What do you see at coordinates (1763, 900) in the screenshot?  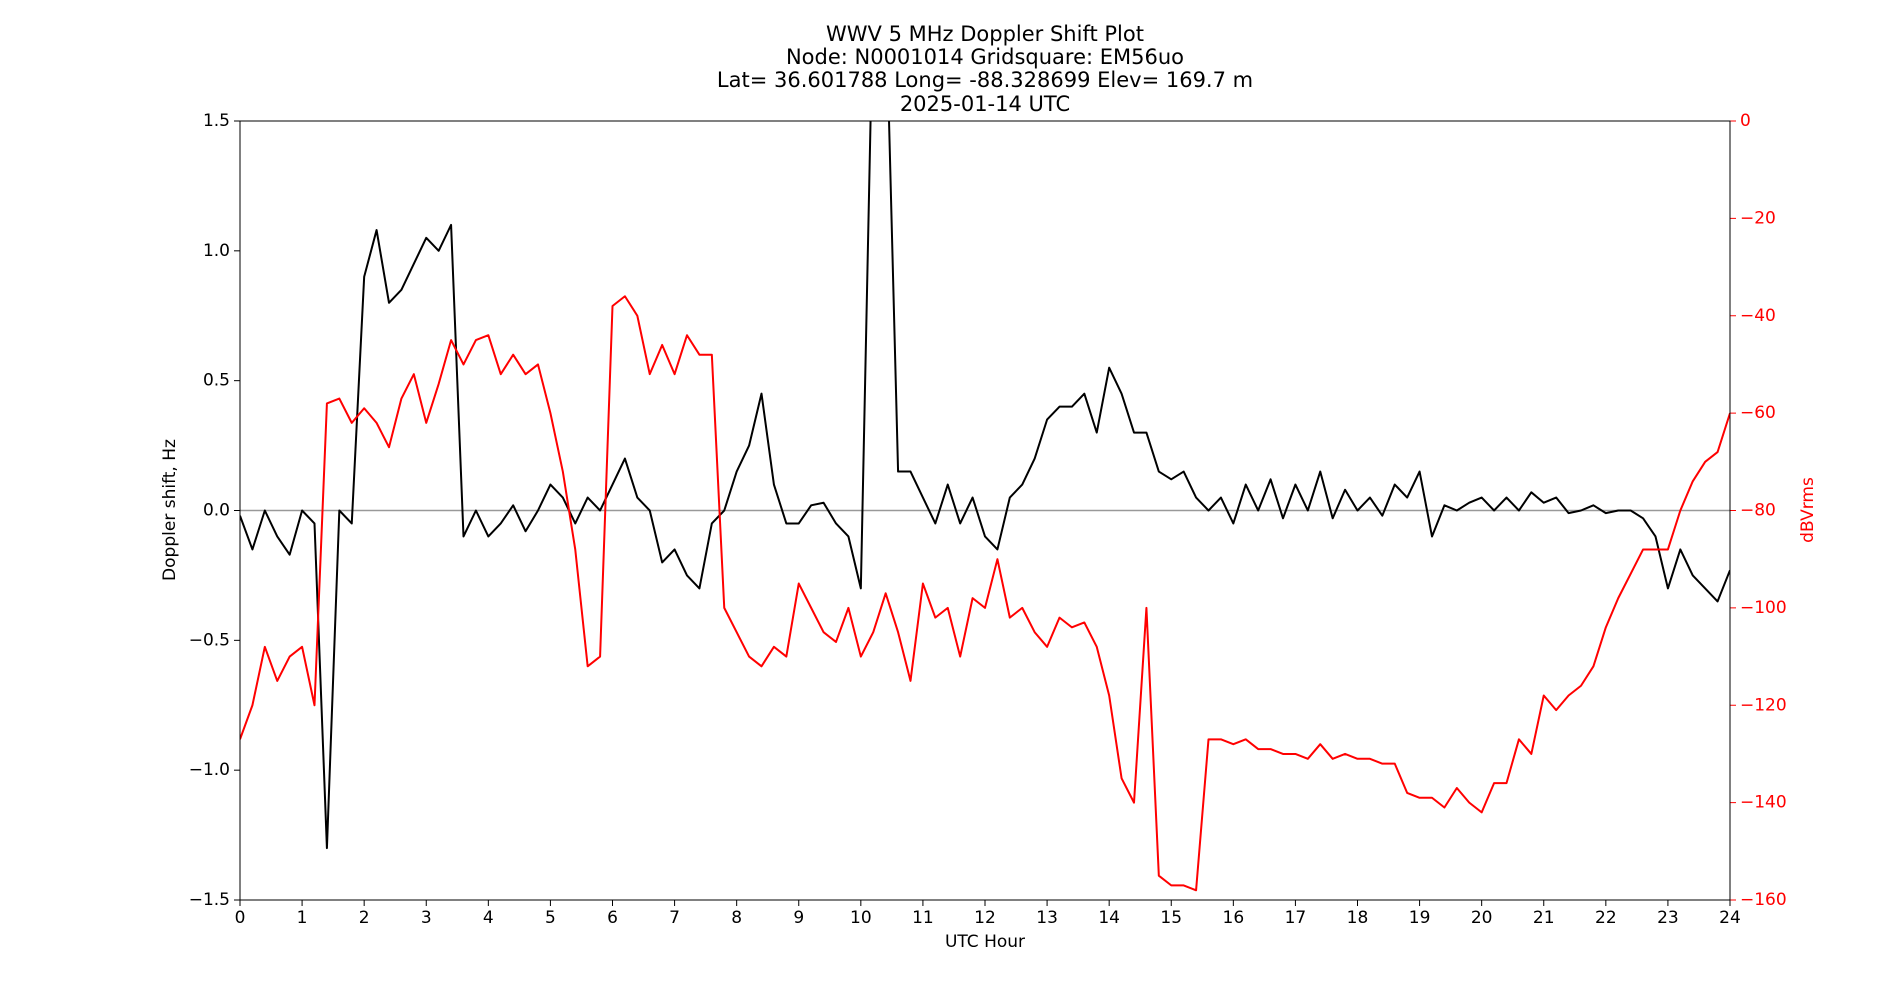 I see `y2-tick-label: −160` at bounding box center [1763, 900].